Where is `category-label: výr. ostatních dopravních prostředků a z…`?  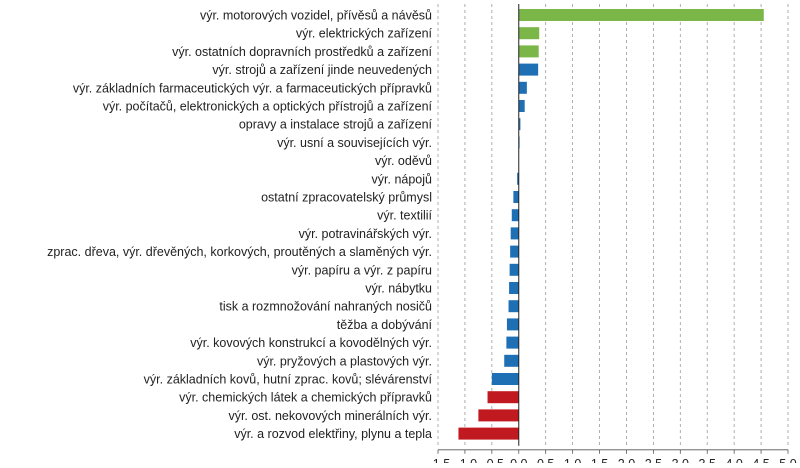
category-label: výr. ostatních dopravních prostředků a z… is located at coordinates (302, 52).